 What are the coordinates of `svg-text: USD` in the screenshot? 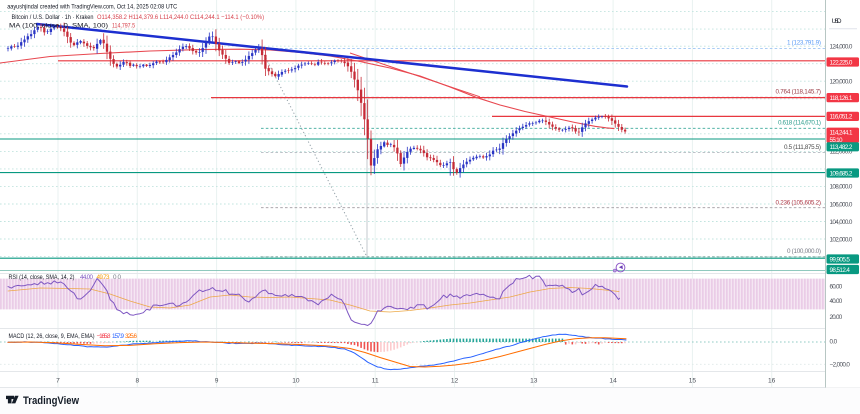 It's located at (837, 21).